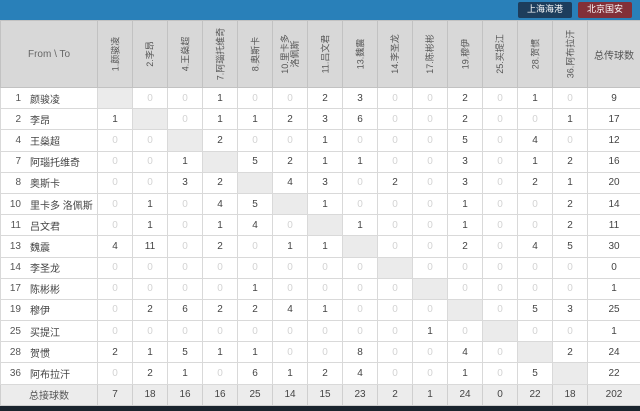 Image resolution: width=640 pixels, height=411 pixels. What do you see at coordinates (500, 54) in the screenshot?
I see `player-column-header: 25.买提江` at bounding box center [500, 54].